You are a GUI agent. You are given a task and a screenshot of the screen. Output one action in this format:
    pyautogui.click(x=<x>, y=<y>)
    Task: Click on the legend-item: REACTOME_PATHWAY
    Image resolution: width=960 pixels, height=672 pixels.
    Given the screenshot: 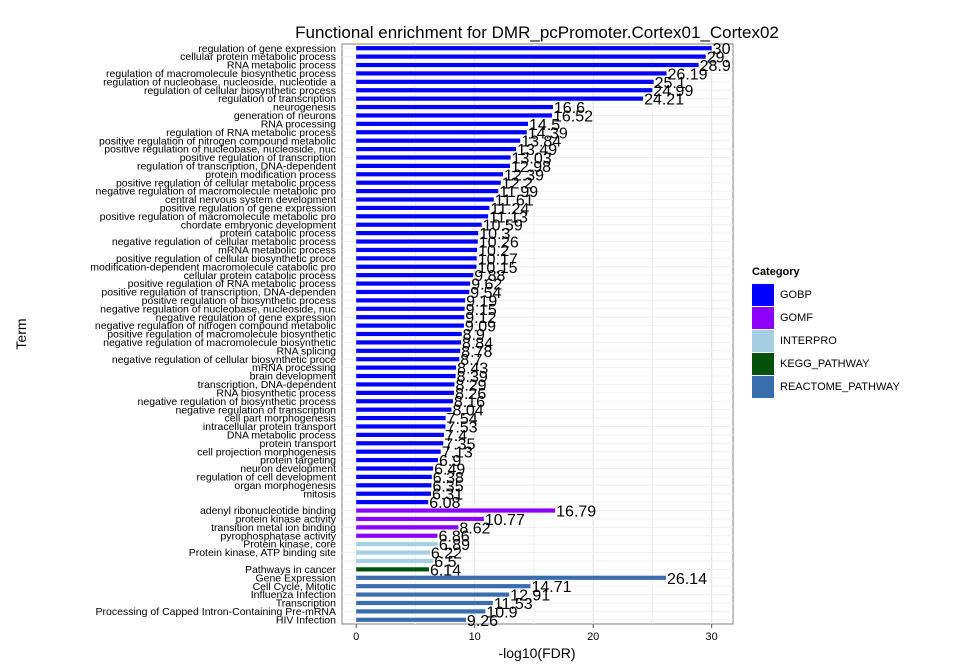 What is the action you would take?
    pyautogui.click(x=826, y=386)
    